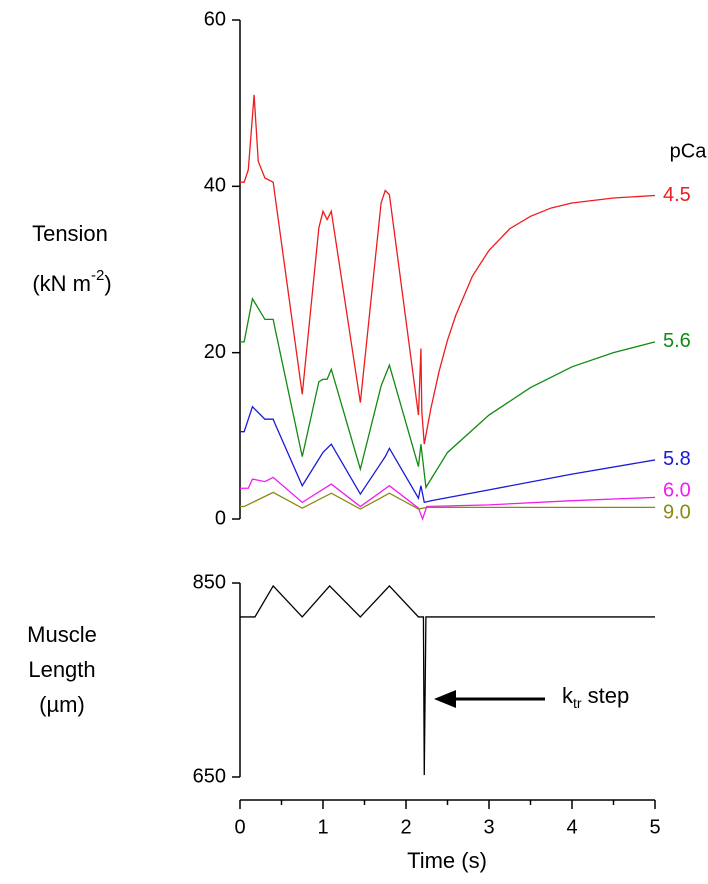  I want to click on annotation-sub: tr, so click(577, 703).